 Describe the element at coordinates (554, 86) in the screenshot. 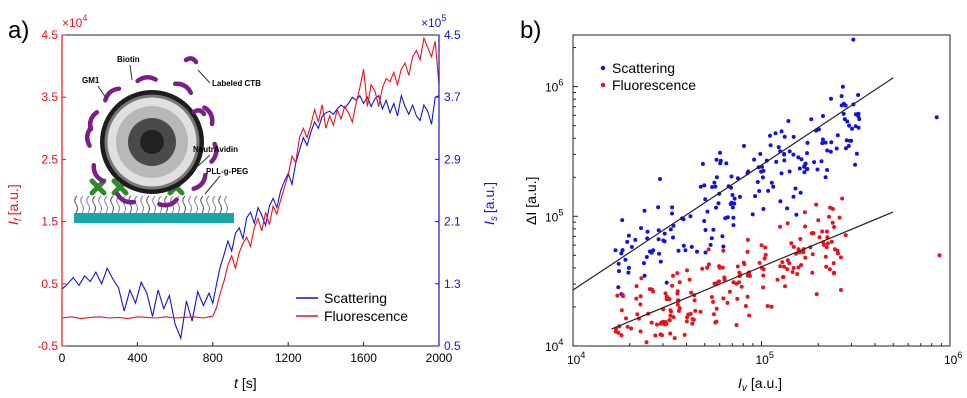

I see `y-tick-label: 106` at that location.